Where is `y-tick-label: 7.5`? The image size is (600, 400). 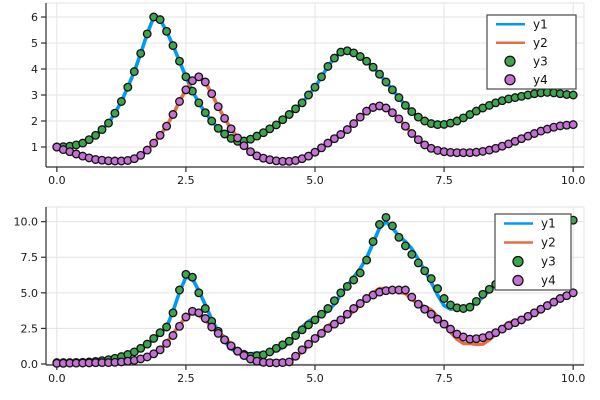
y-tick-label: 7.5 is located at coordinates (30, 257).